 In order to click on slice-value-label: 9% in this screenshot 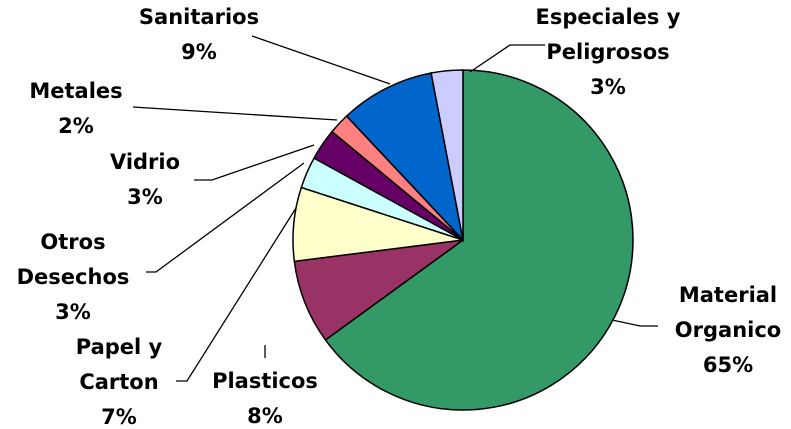, I will do `click(199, 52)`.